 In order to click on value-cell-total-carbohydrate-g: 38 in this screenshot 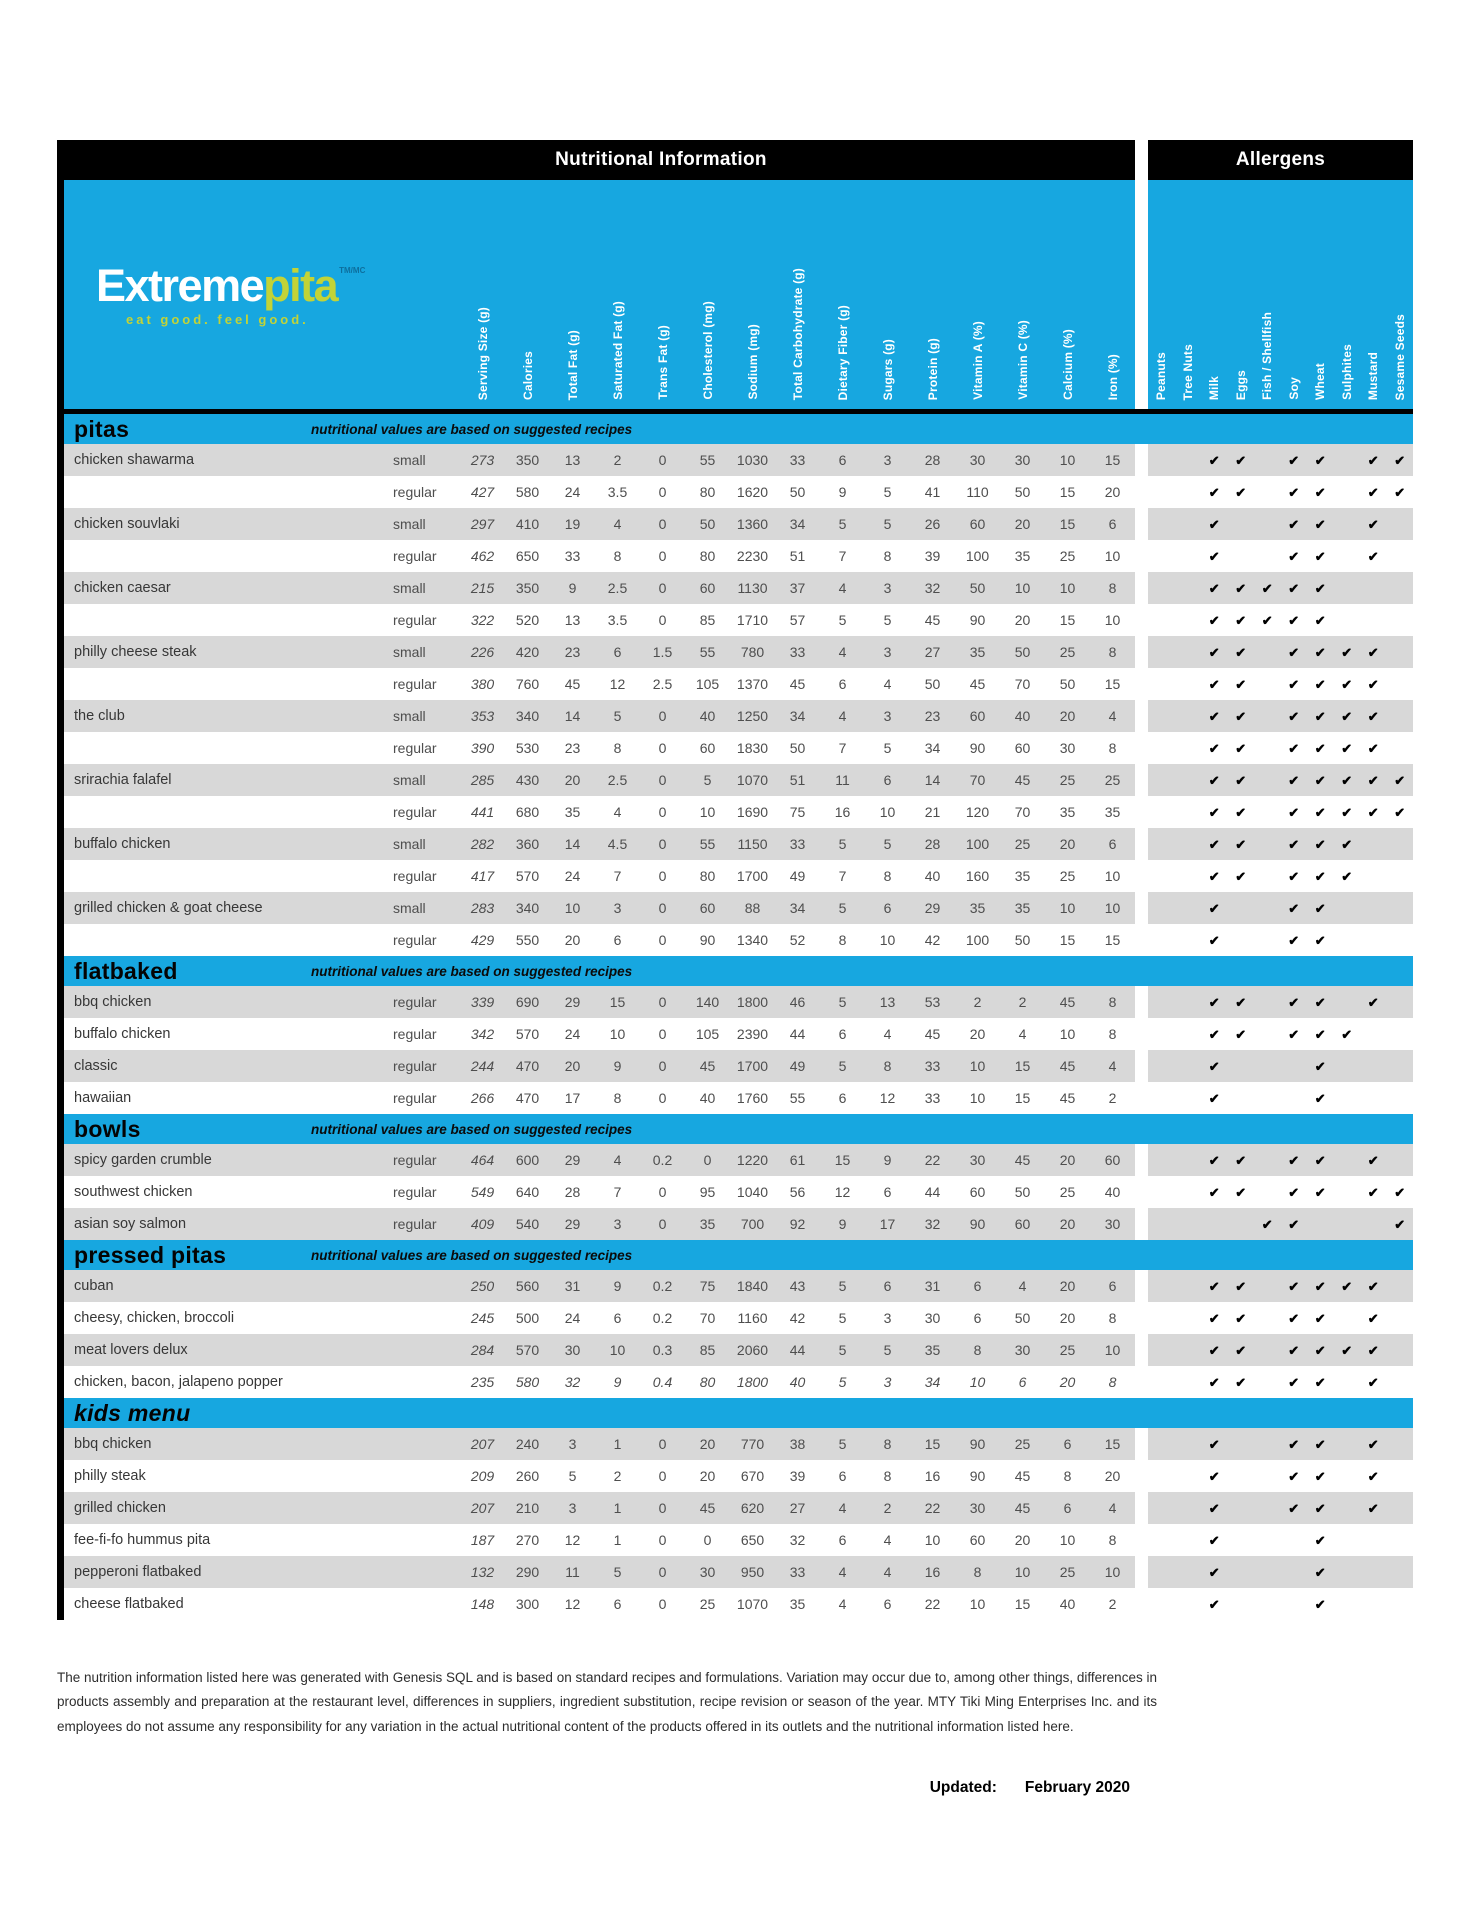, I will do `click(797, 1444)`.